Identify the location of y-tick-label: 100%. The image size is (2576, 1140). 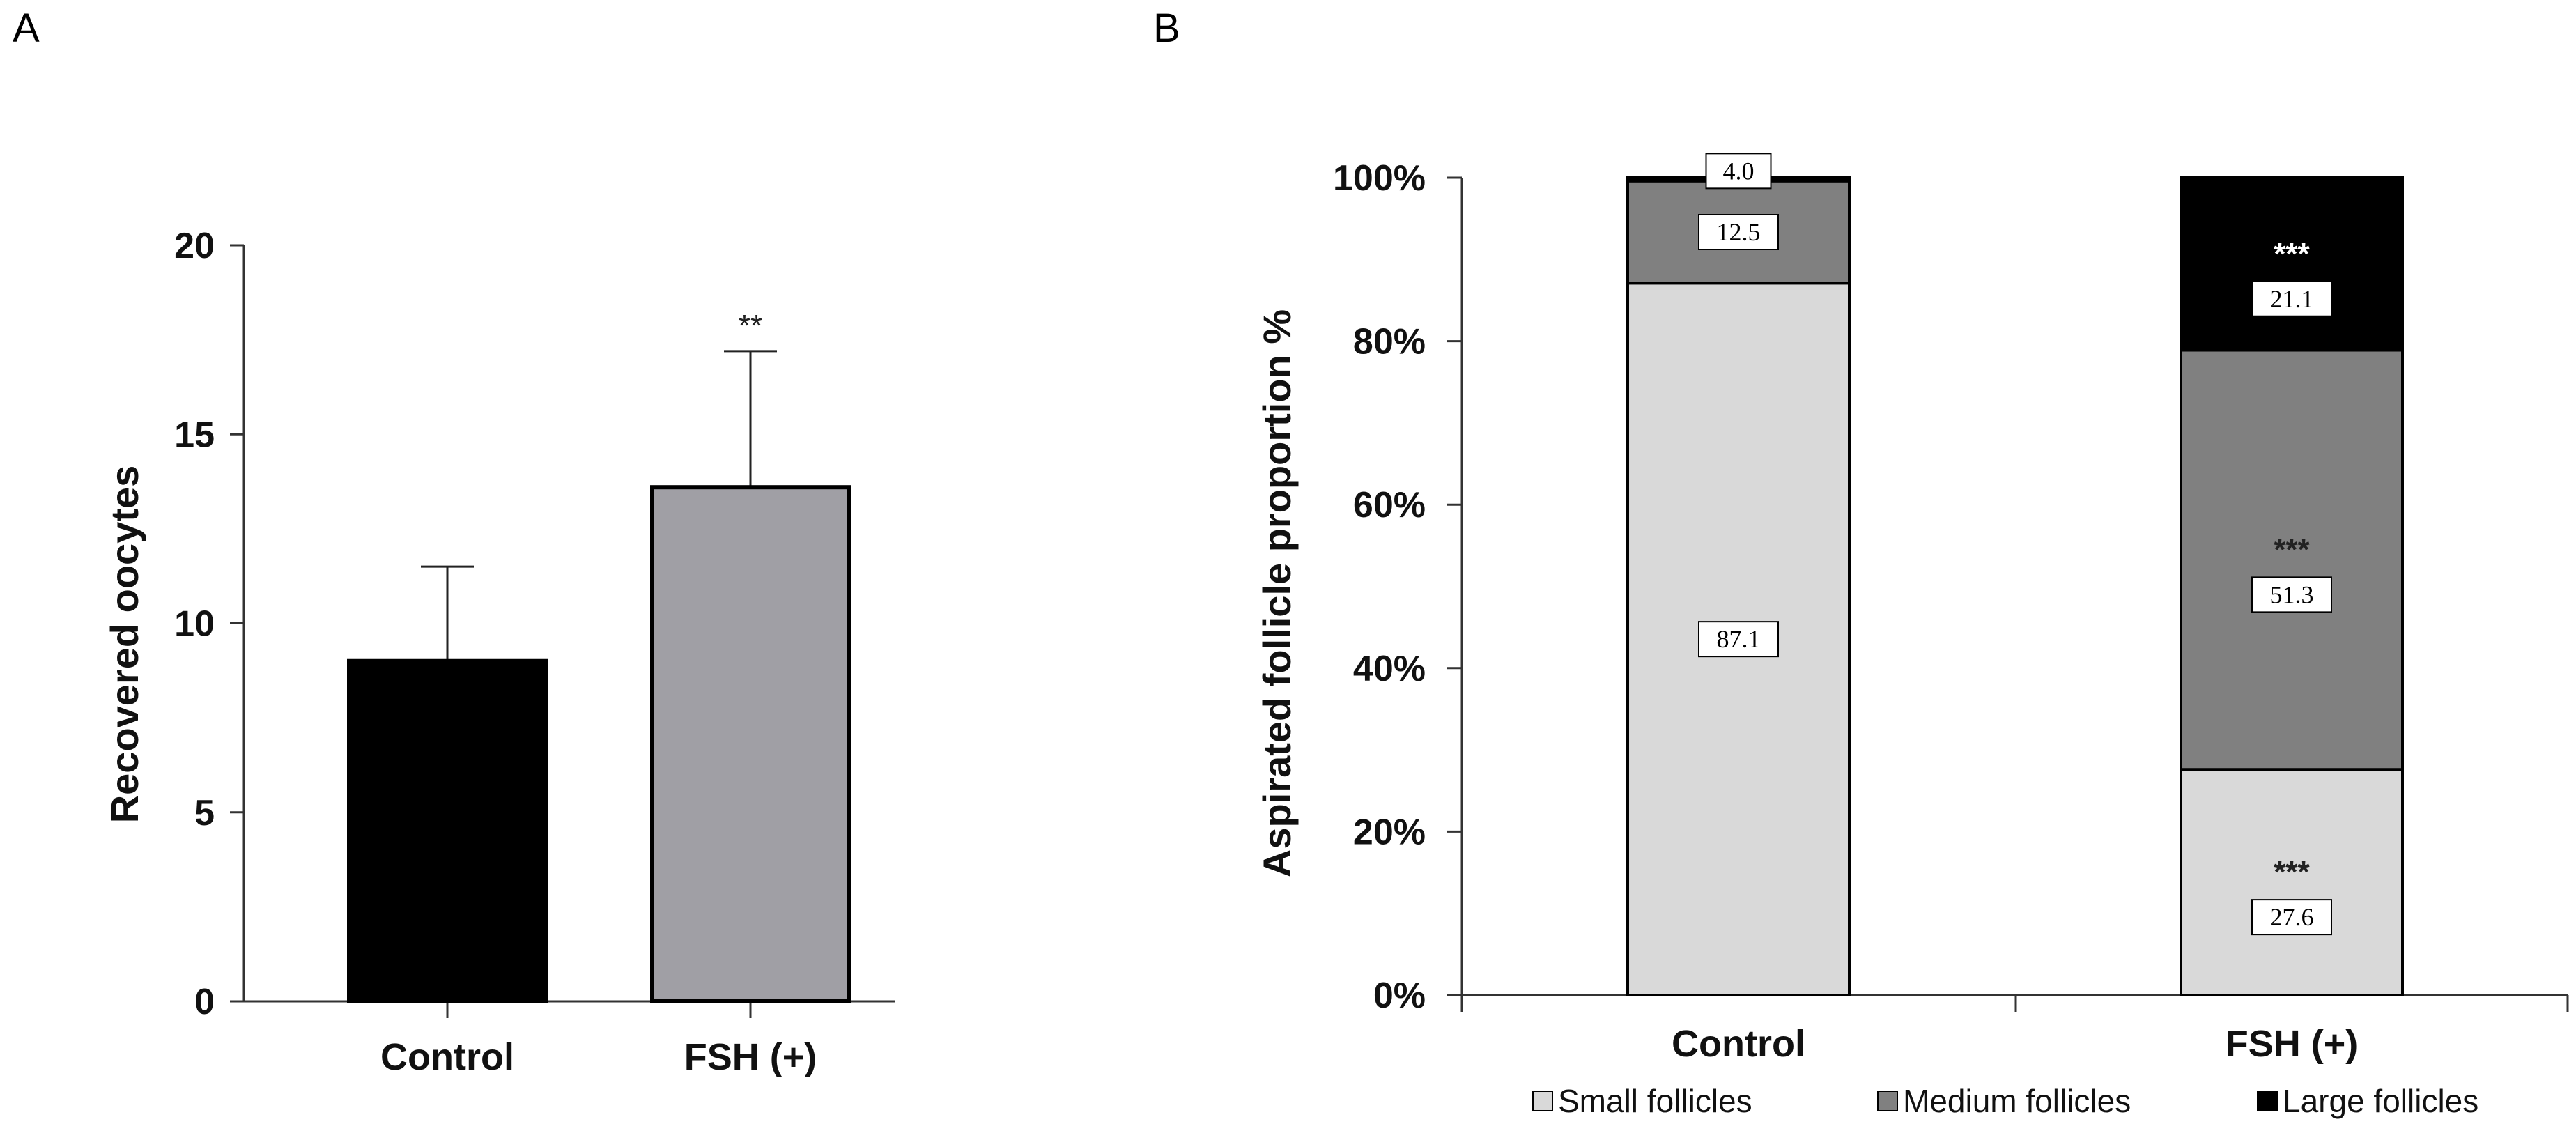
(1379, 179).